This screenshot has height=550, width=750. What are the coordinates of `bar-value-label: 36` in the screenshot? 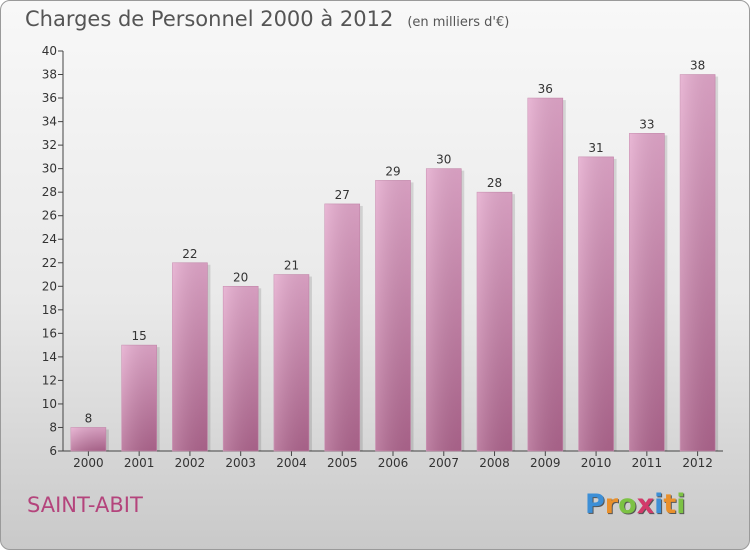 It's located at (545, 89).